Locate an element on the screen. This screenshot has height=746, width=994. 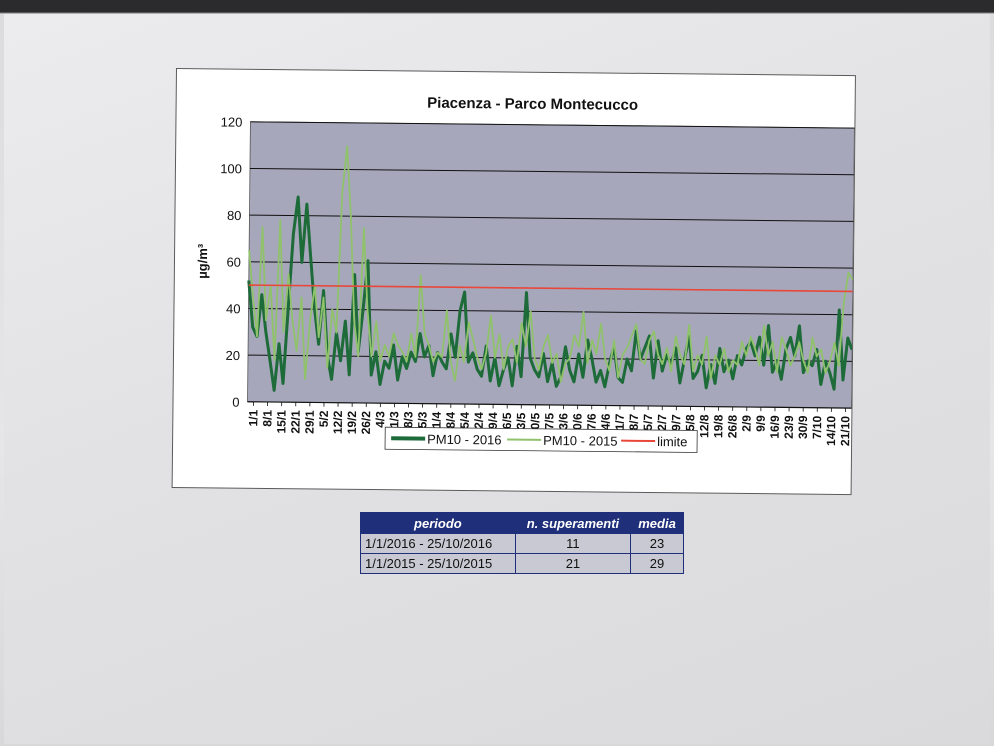
x-tick-label-27: 8/7 is located at coordinates (634, 421).